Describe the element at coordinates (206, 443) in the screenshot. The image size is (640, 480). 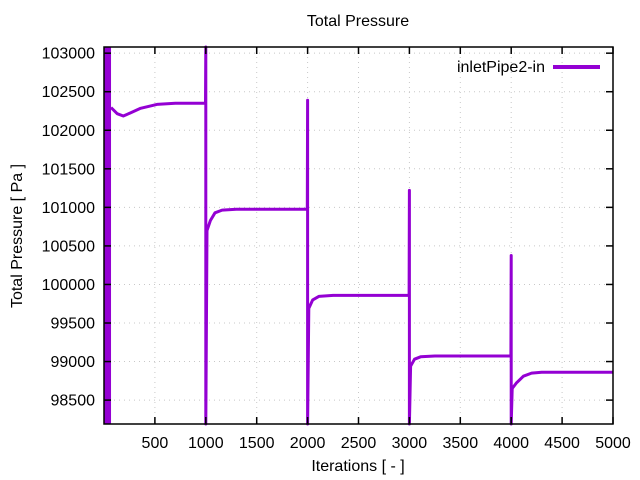
I see `x-tick-label: 1000` at that location.